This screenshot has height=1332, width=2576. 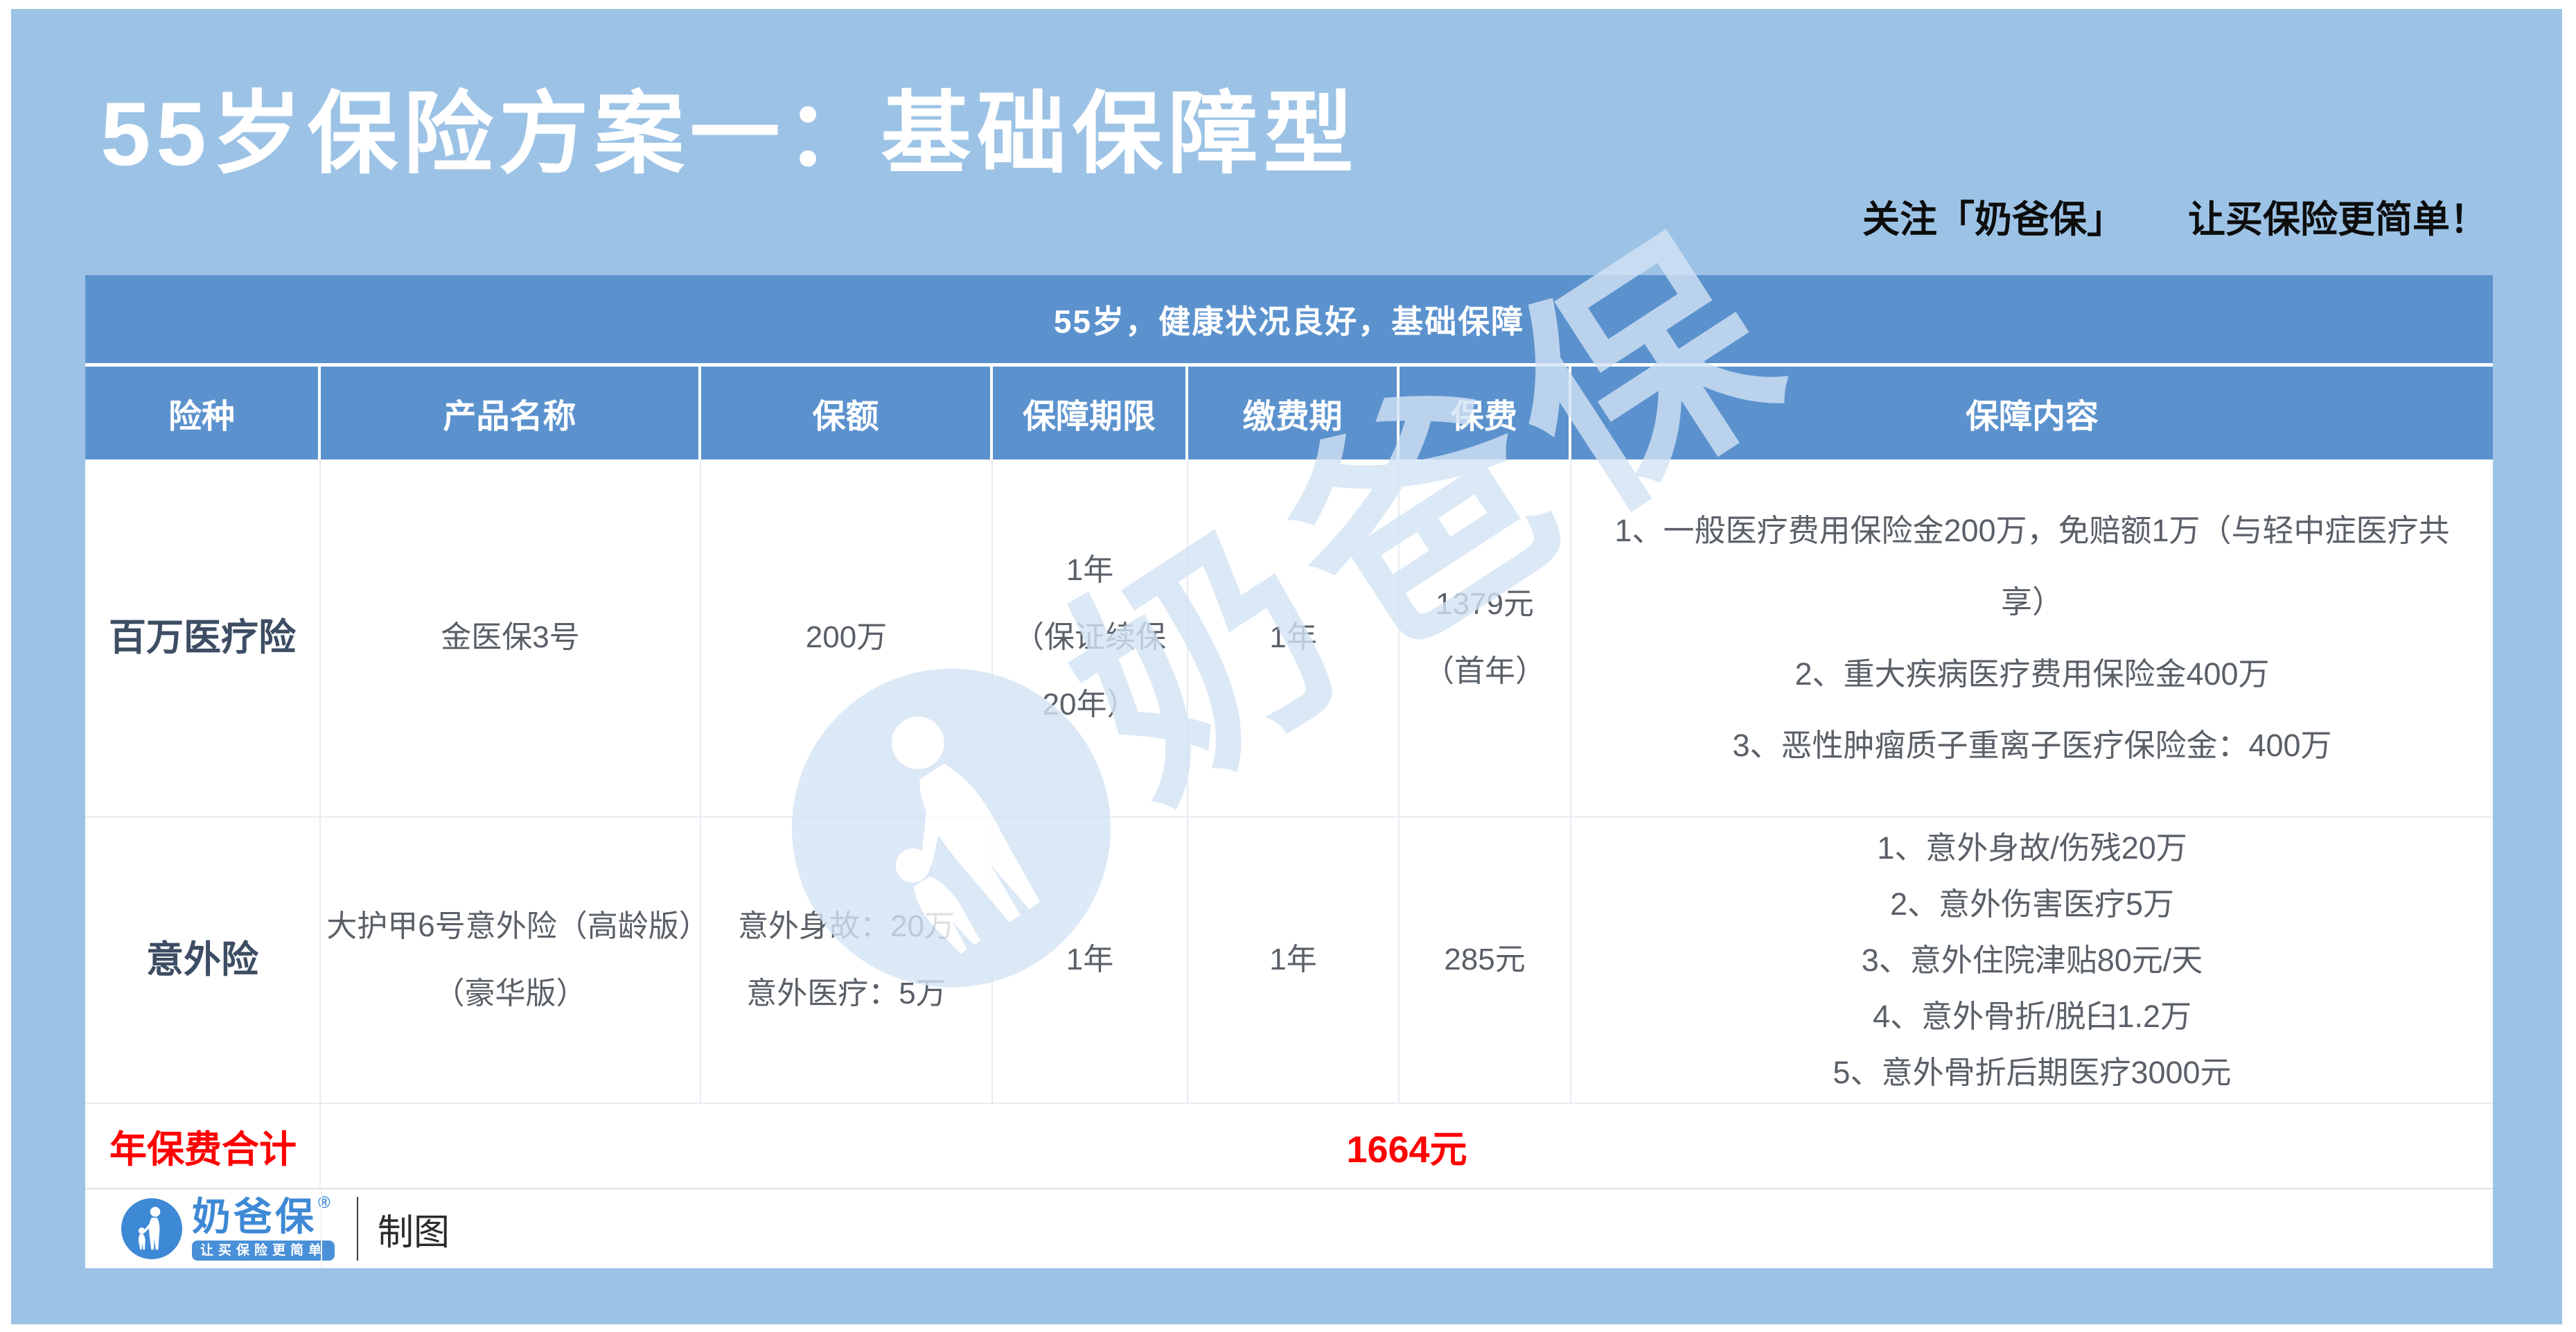 I want to click on logo-wordmark: 奶爸保 ®, so click(x=262, y=1216).